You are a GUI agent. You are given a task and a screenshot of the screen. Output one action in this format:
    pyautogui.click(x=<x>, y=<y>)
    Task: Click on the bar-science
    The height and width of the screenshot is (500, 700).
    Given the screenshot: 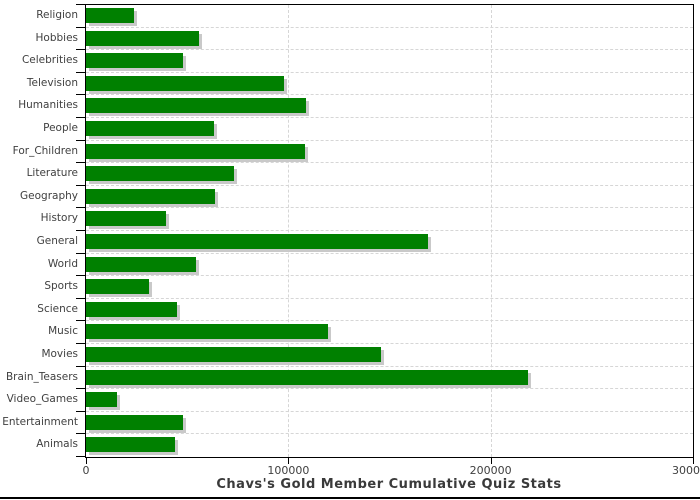 What is the action you would take?
    pyautogui.click(x=132, y=309)
    